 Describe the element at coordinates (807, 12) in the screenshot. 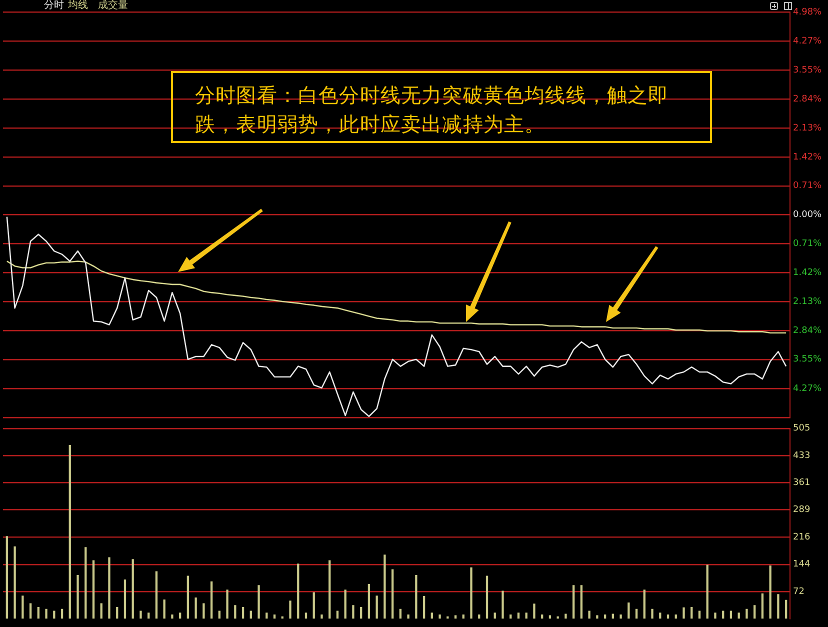

I see `y-tick-label: 4.98%` at that location.